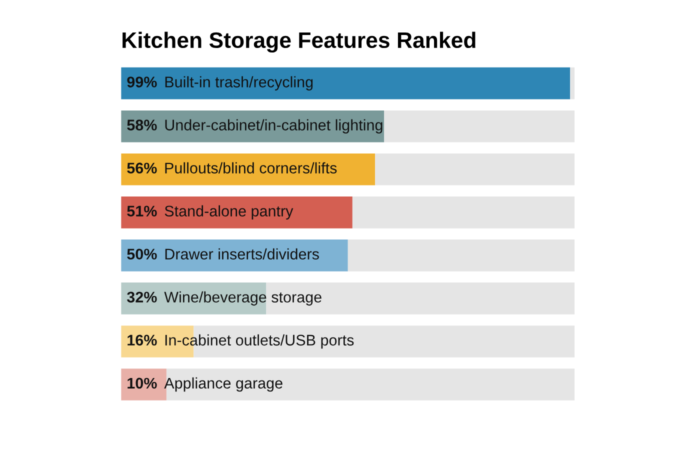 The height and width of the screenshot is (458, 700). What do you see at coordinates (243, 298) in the screenshot?
I see `y-tick-label: Wine/beverage storage` at bounding box center [243, 298].